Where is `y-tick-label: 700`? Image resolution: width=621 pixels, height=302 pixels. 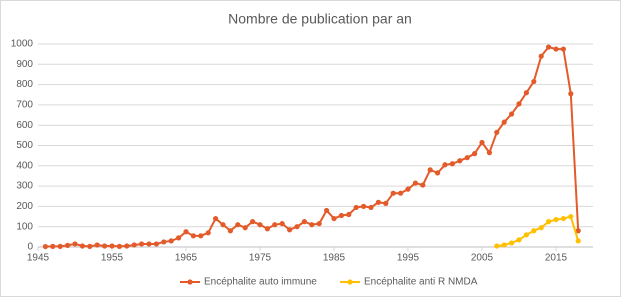
y-tick-label: 700 is located at coordinates (24, 105).